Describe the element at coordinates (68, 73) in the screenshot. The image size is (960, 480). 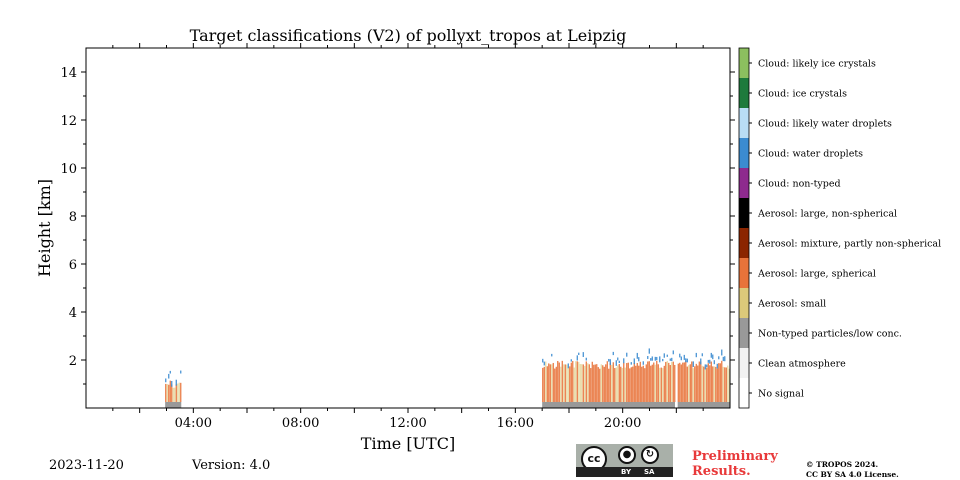
I see `y-tick-label: 14` at that location.